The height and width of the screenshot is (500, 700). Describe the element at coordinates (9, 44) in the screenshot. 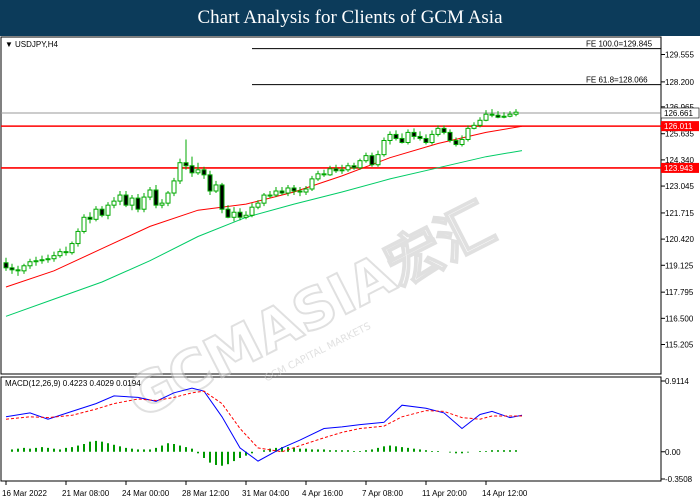

I see `symbol-arrow-icon: ▼` at that location.